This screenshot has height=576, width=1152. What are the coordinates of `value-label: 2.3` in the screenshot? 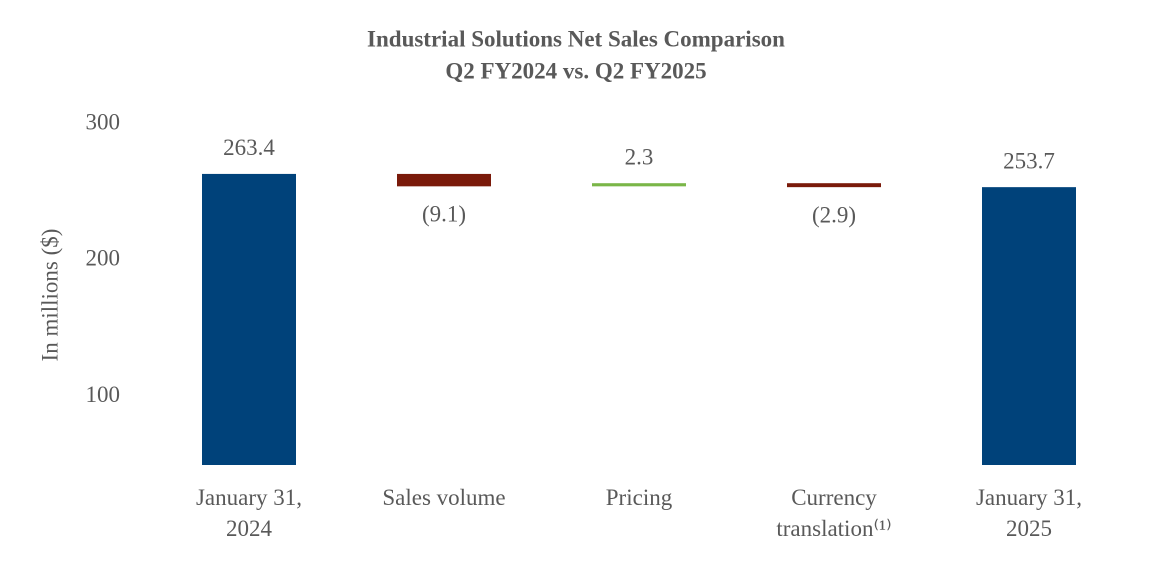 It's located at (639, 156).